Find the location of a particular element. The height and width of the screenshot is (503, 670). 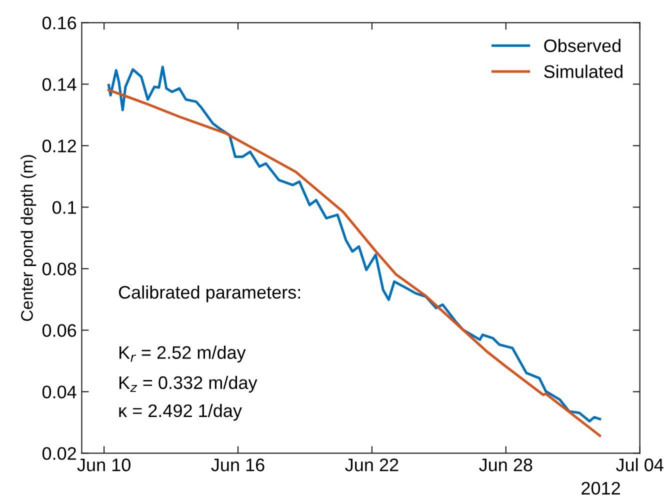

legend-label: Simulated is located at coordinates (583, 71).